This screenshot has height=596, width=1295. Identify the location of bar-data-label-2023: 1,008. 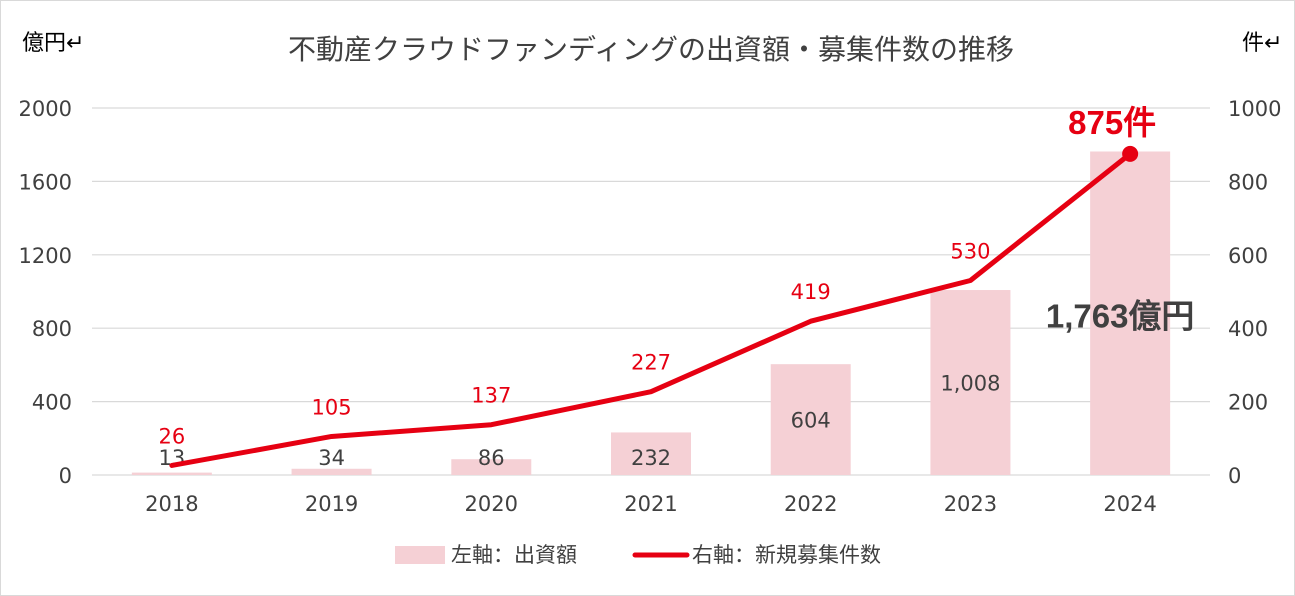
(970, 384).